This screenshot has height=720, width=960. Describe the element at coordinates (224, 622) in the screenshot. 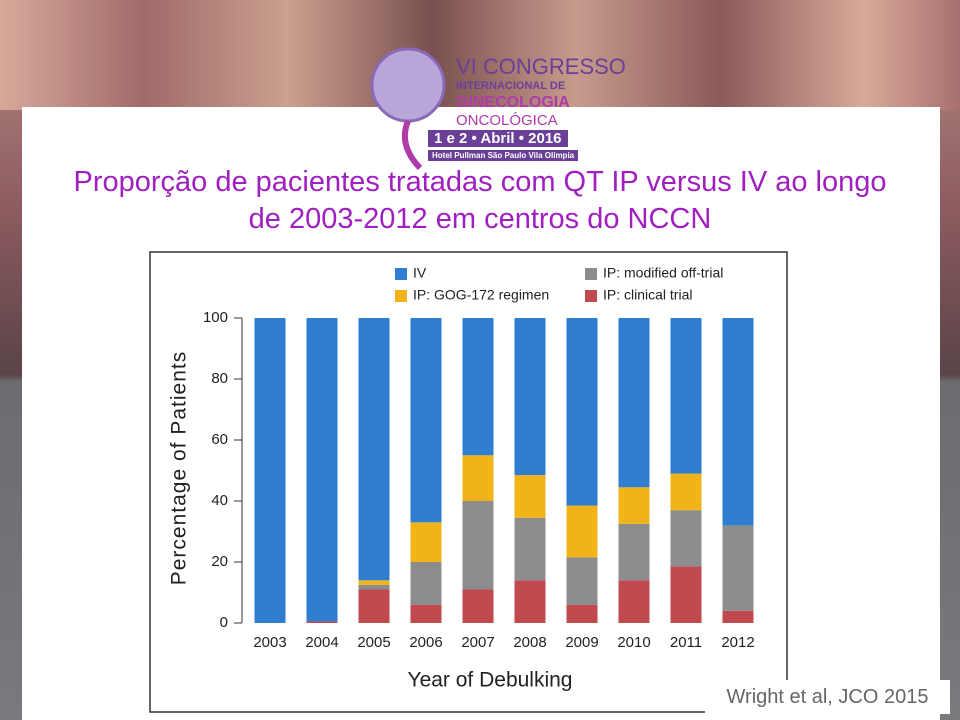

I see `y-tick-label: 0` at that location.